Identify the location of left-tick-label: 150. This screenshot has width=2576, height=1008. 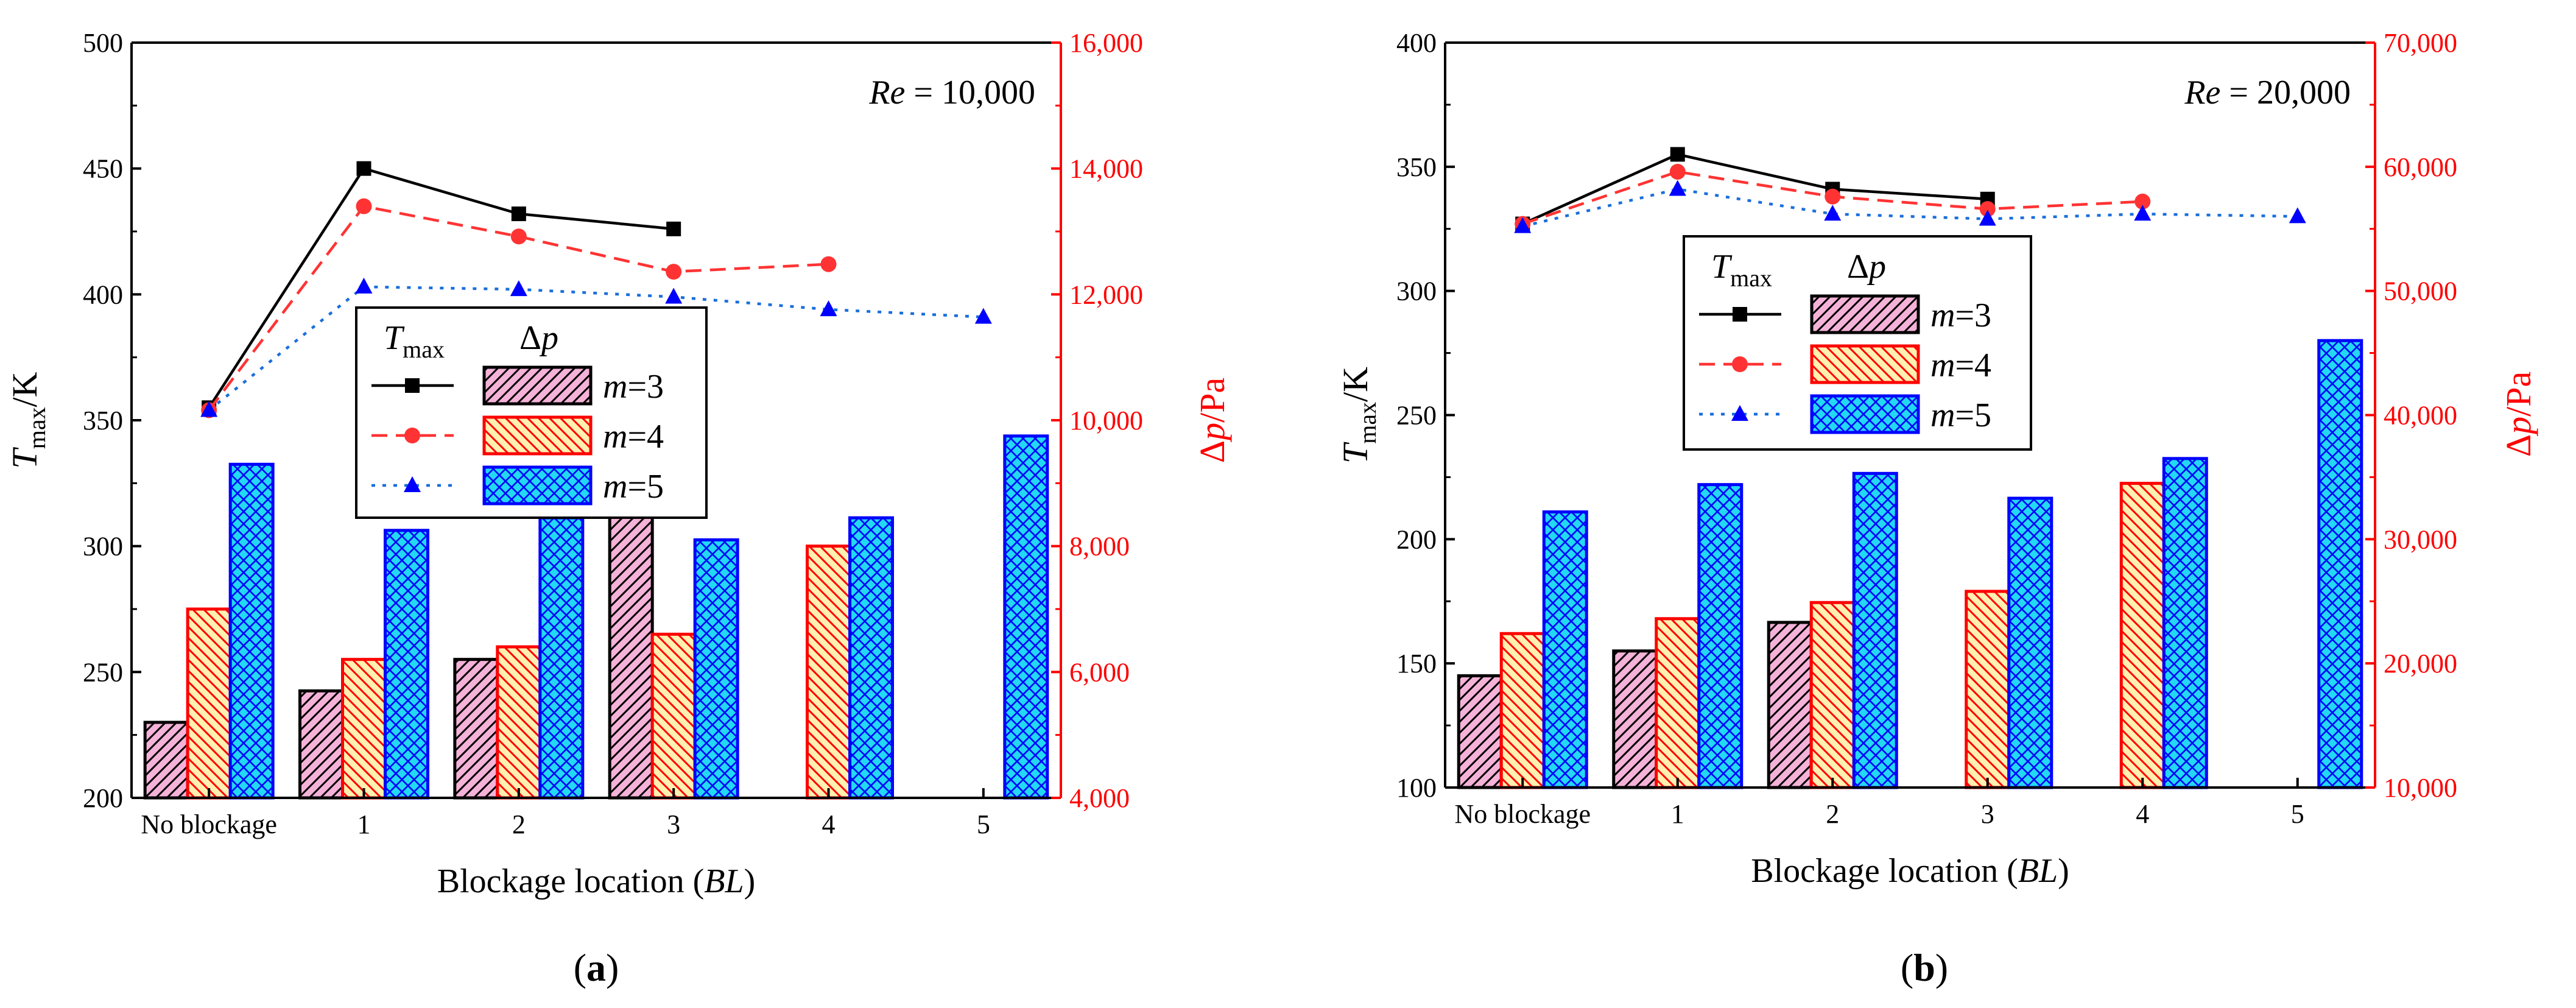
(1416, 663).